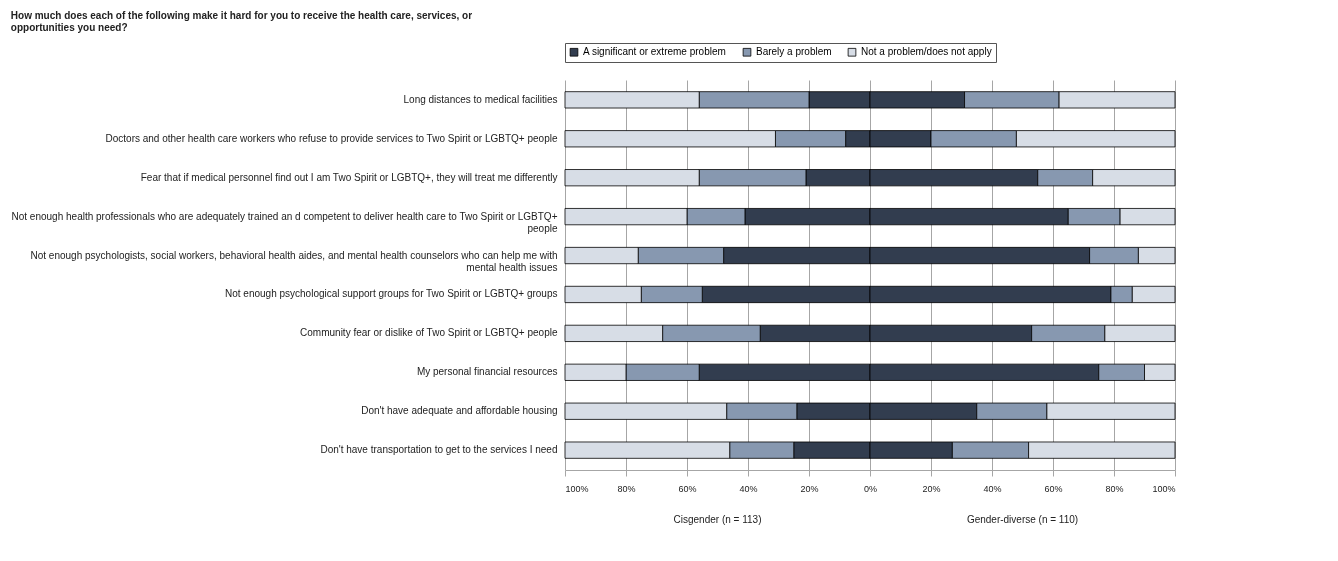 This screenshot has width=1338, height=561. Describe the element at coordinates (717, 519) in the screenshot. I see `text: Cisgender (n = 113)` at that location.